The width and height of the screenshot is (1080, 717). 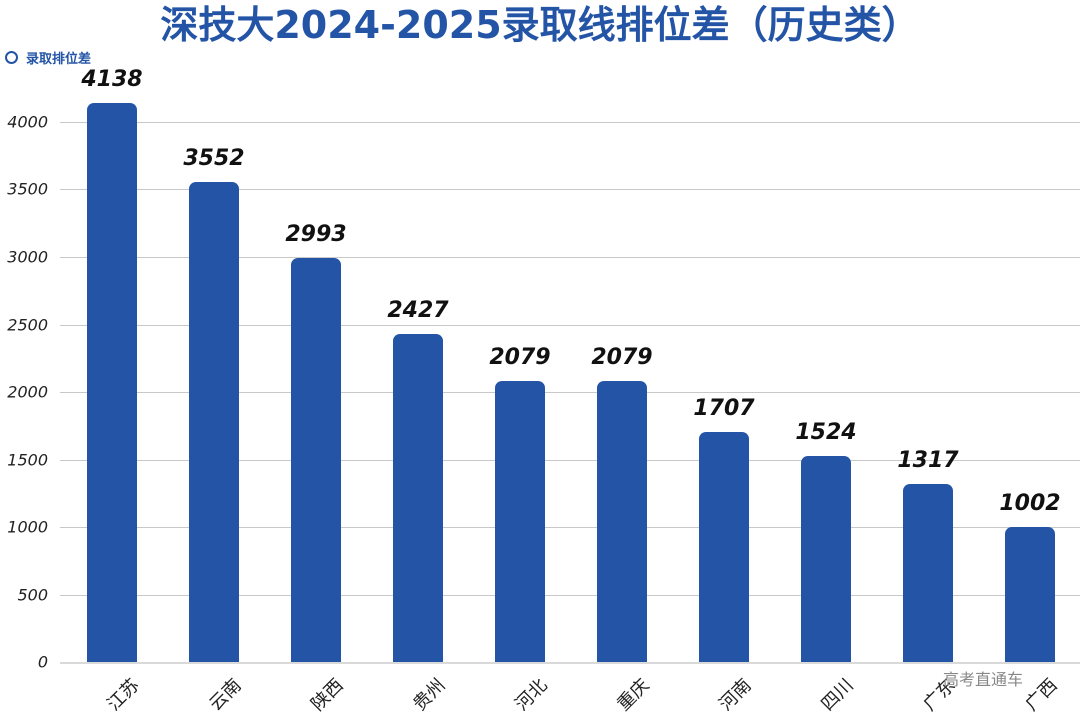 What do you see at coordinates (1041, 695) in the screenshot?
I see `x-tick-label: 广西` at bounding box center [1041, 695].